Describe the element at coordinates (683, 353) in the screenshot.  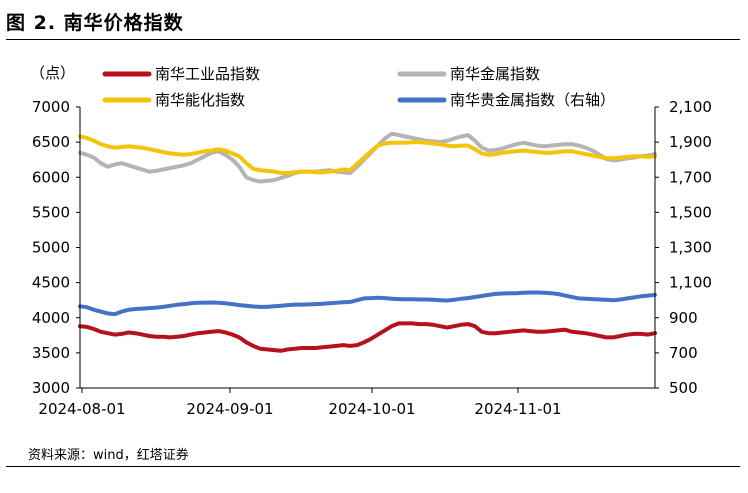
I see `y-right-tick-label: 700` at that location.